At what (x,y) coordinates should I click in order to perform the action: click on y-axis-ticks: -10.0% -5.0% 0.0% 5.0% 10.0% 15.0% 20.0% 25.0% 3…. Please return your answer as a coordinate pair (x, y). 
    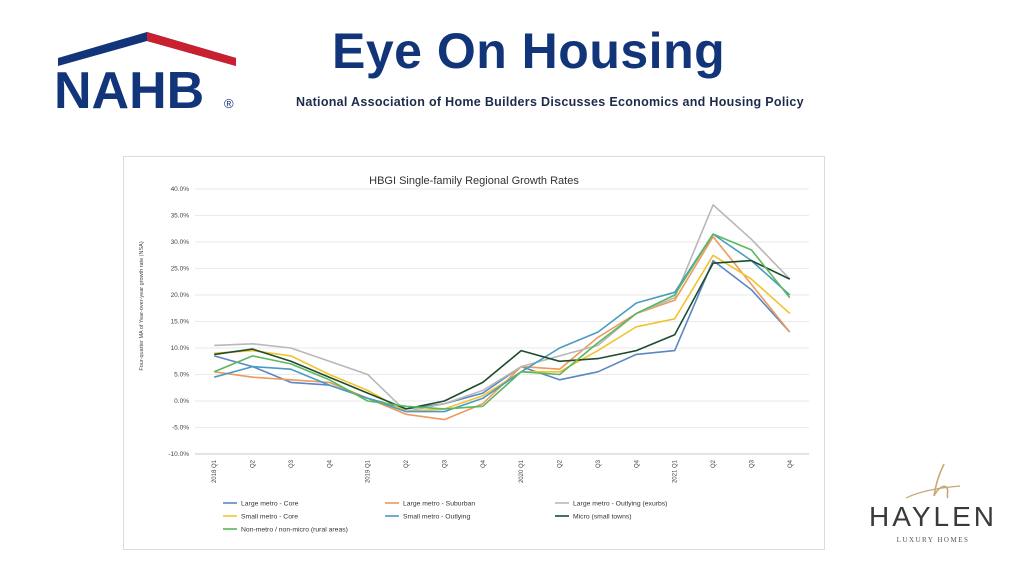
    Looking at the image, I should click on (178, 322).